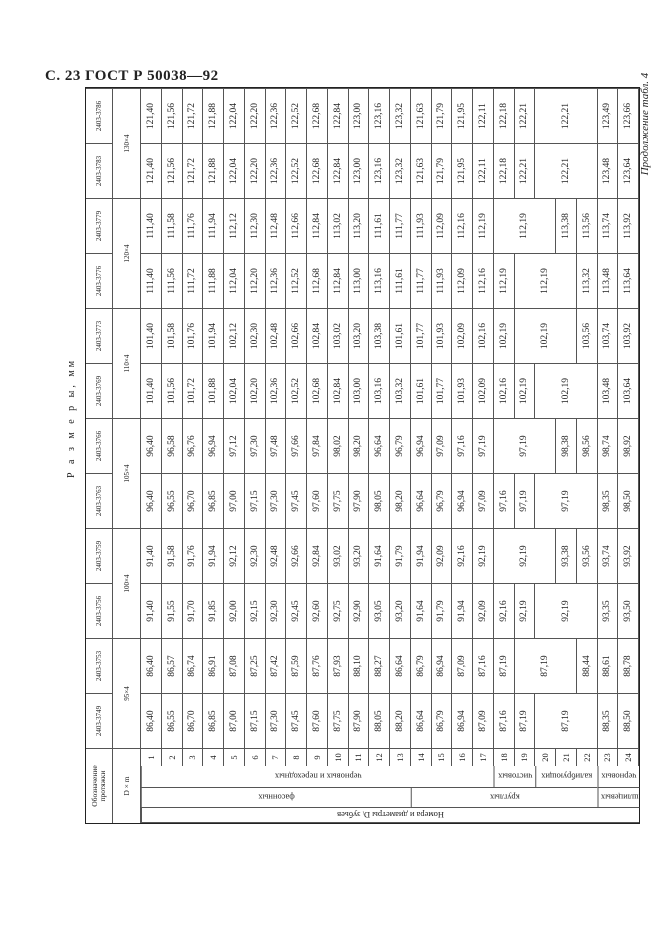 This screenshot has width=661, height=935. What do you see at coordinates (525, 757) in the screenshot?
I see `row-number: 19` at bounding box center [525, 757].